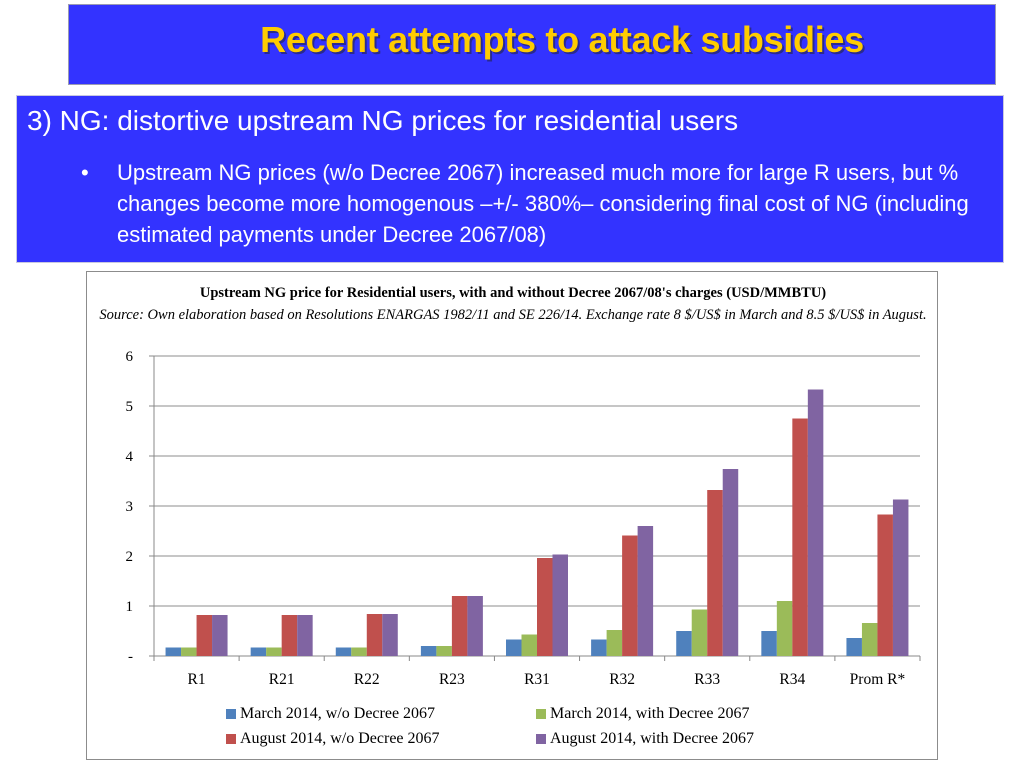 The height and width of the screenshot is (768, 1024). Describe the element at coordinates (282, 679) in the screenshot. I see `x-tick-label: R21` at that location.